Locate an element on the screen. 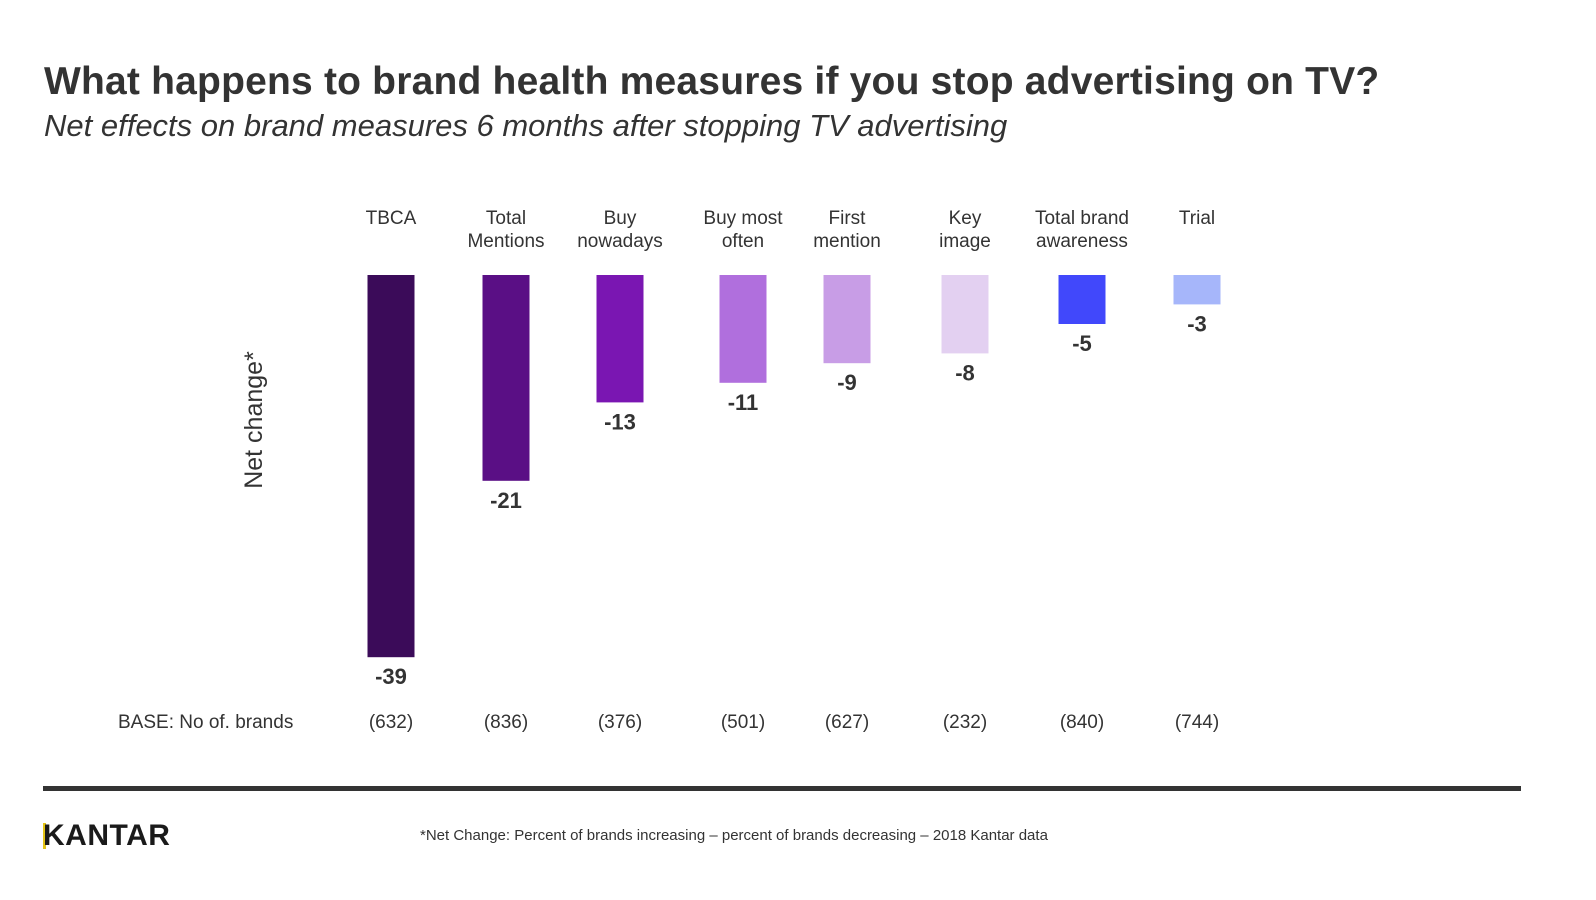 The width and height of the screenshot is (1596, 900). category-label: Buy is located at coordinates (620, 218).